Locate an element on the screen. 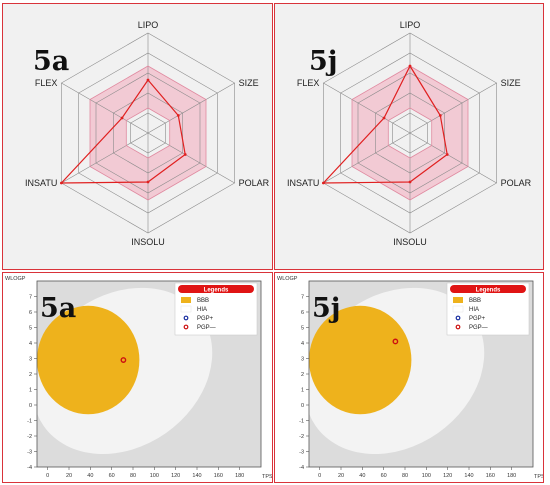  y-tick-label: 7 is located at coordinates (302, 298).